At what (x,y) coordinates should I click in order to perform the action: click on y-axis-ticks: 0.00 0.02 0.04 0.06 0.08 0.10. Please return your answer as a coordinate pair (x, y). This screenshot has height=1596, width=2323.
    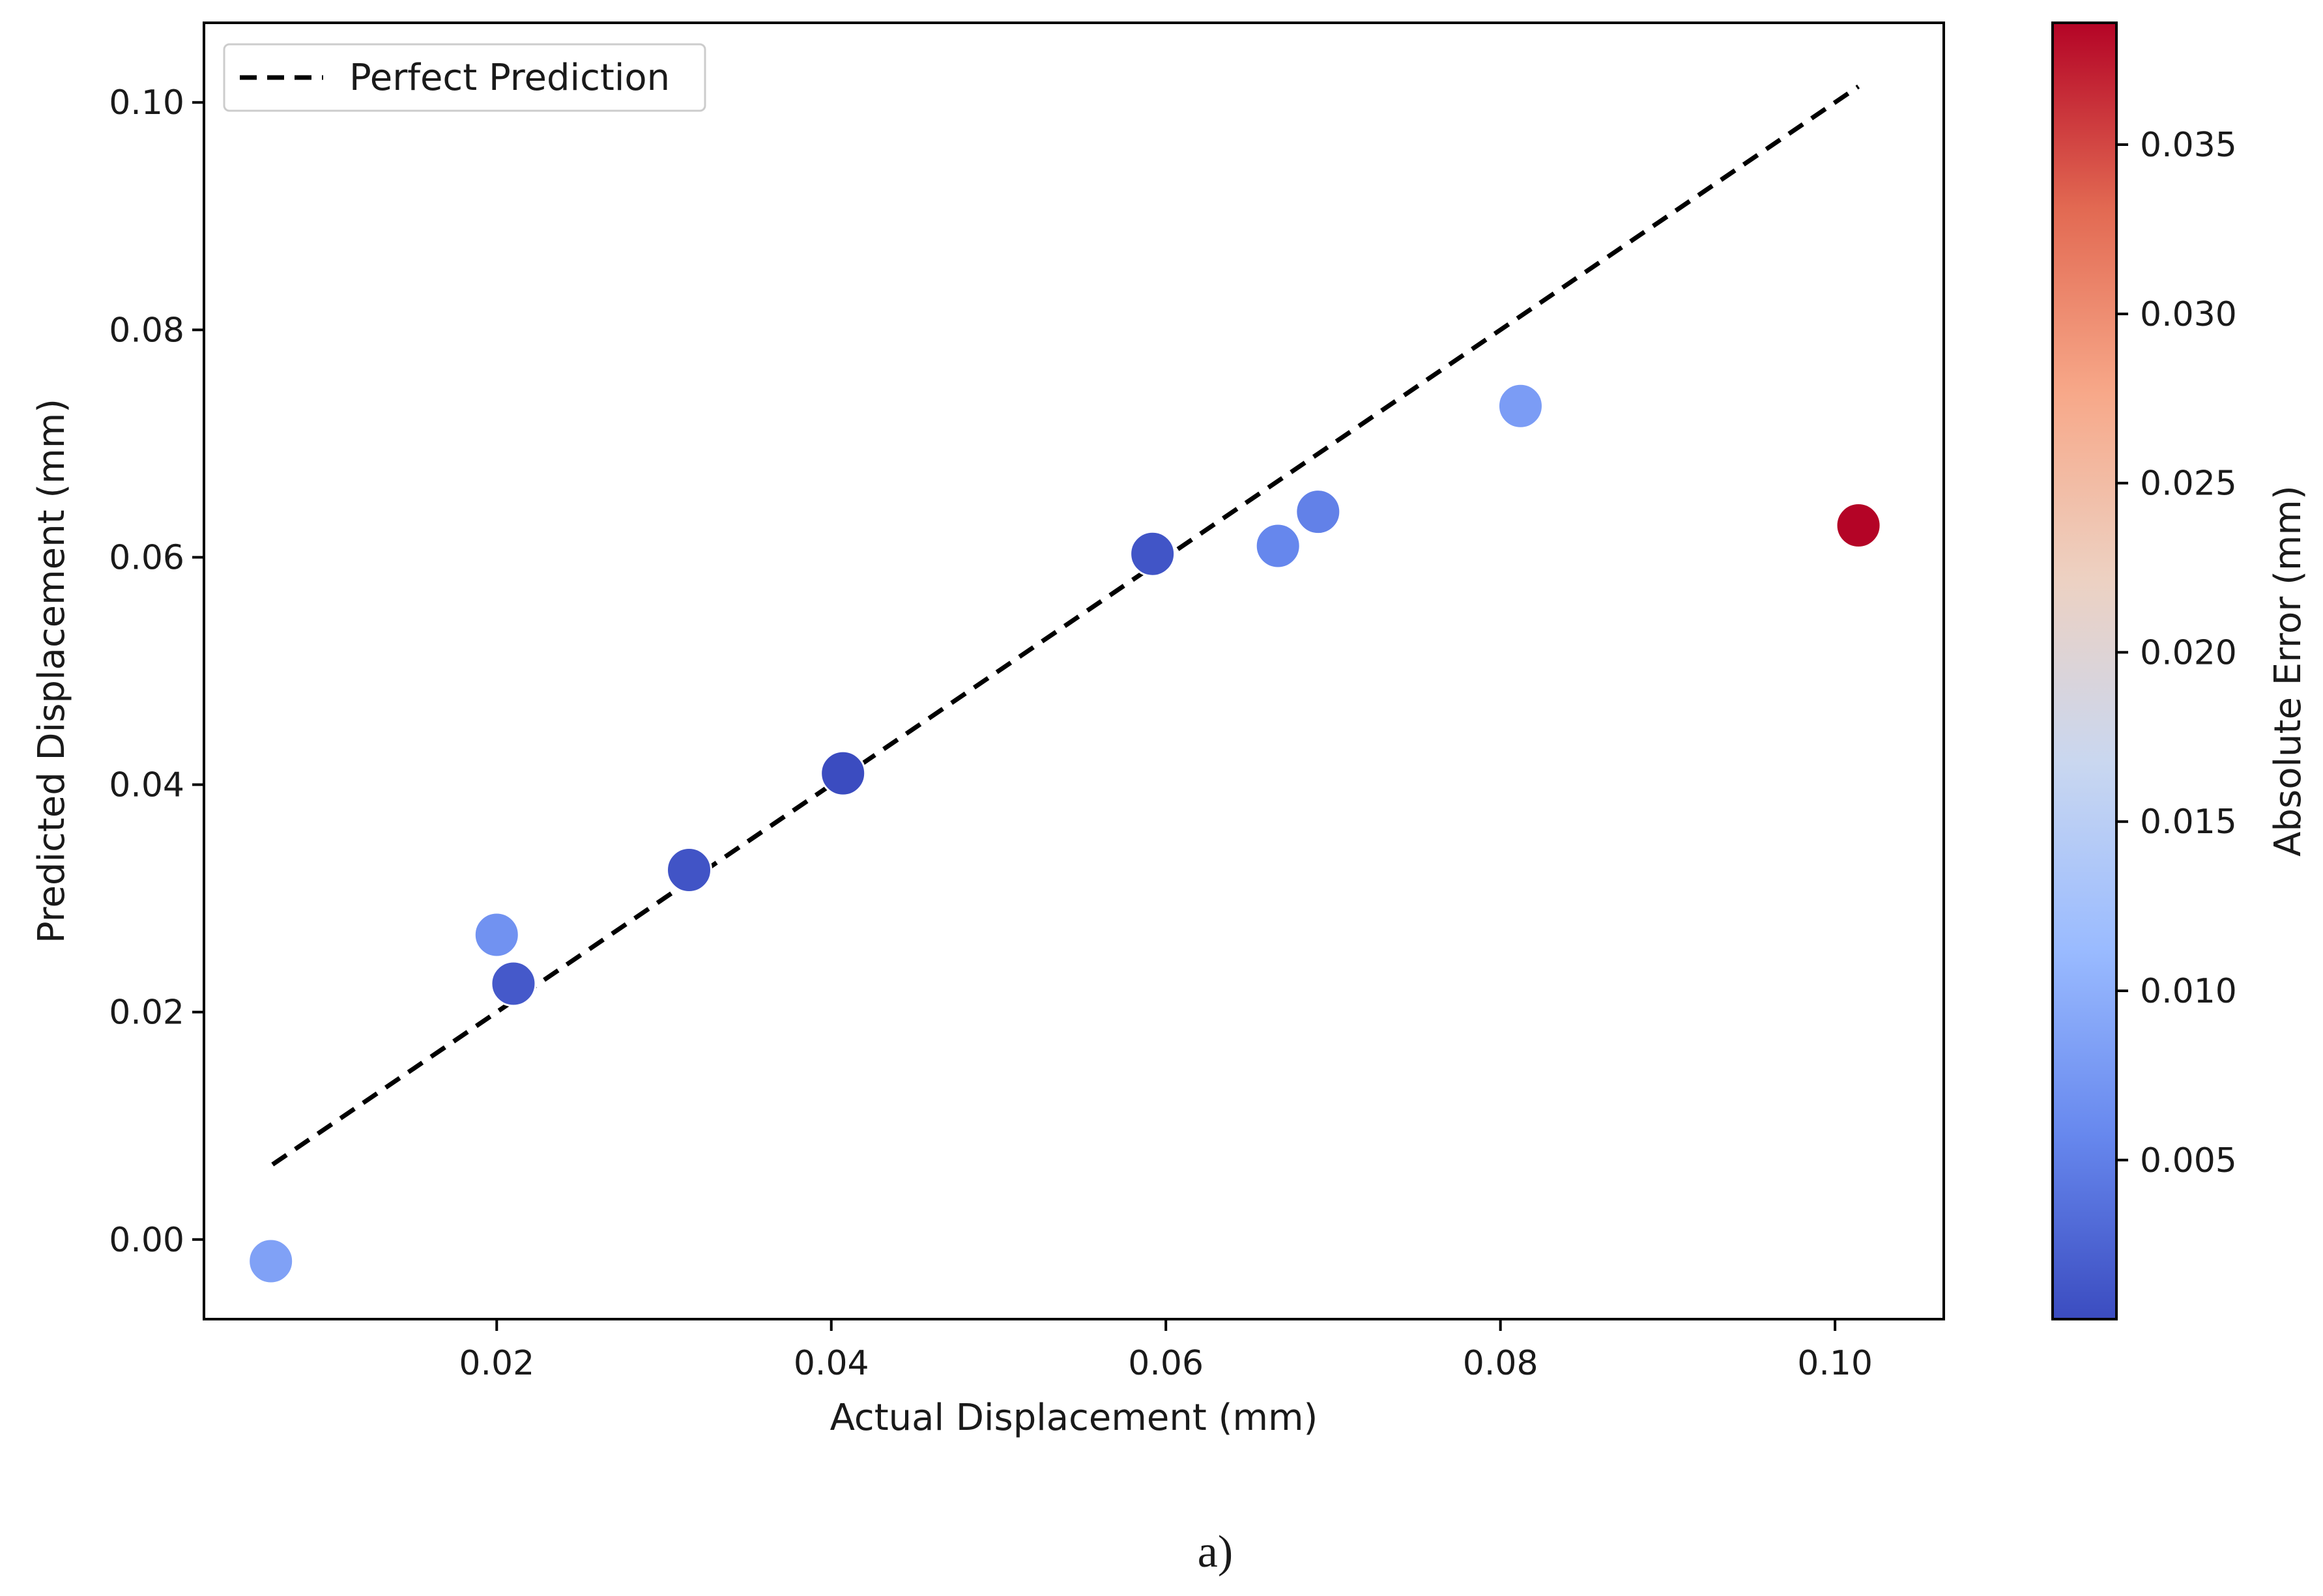
    Looking at the image, I should click on (156, 671).